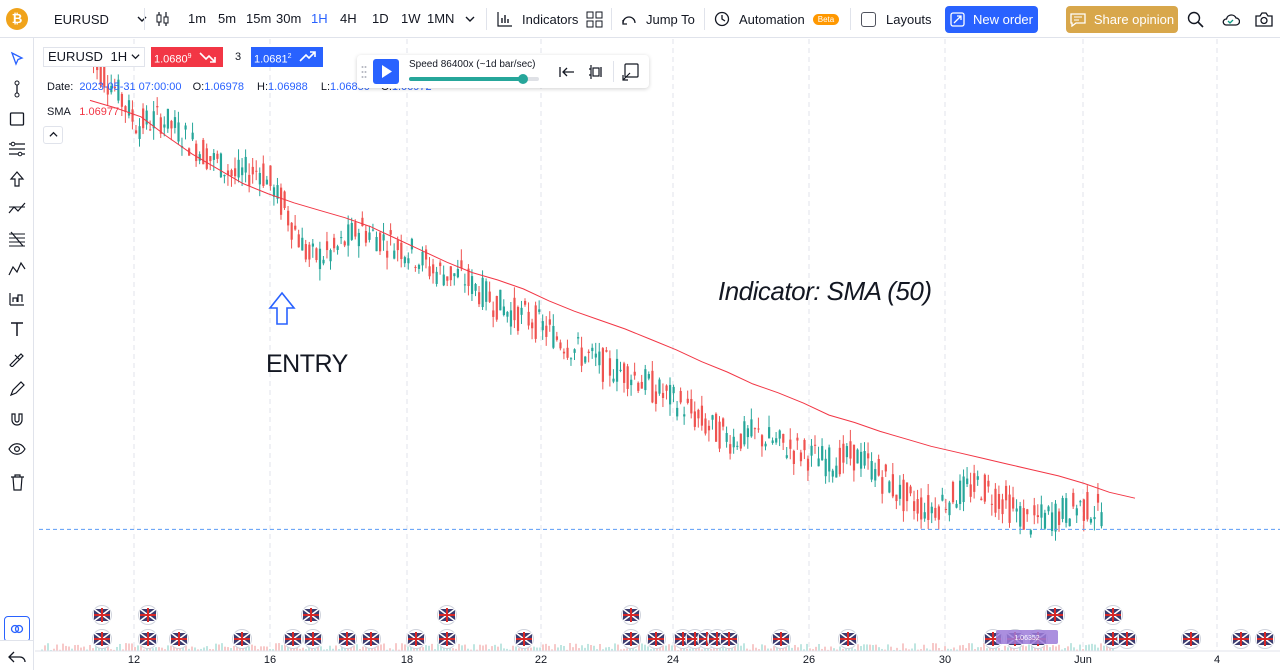 This screenshot has height=670, width=1280. I want to click on gann-icon, so click(17, 239).